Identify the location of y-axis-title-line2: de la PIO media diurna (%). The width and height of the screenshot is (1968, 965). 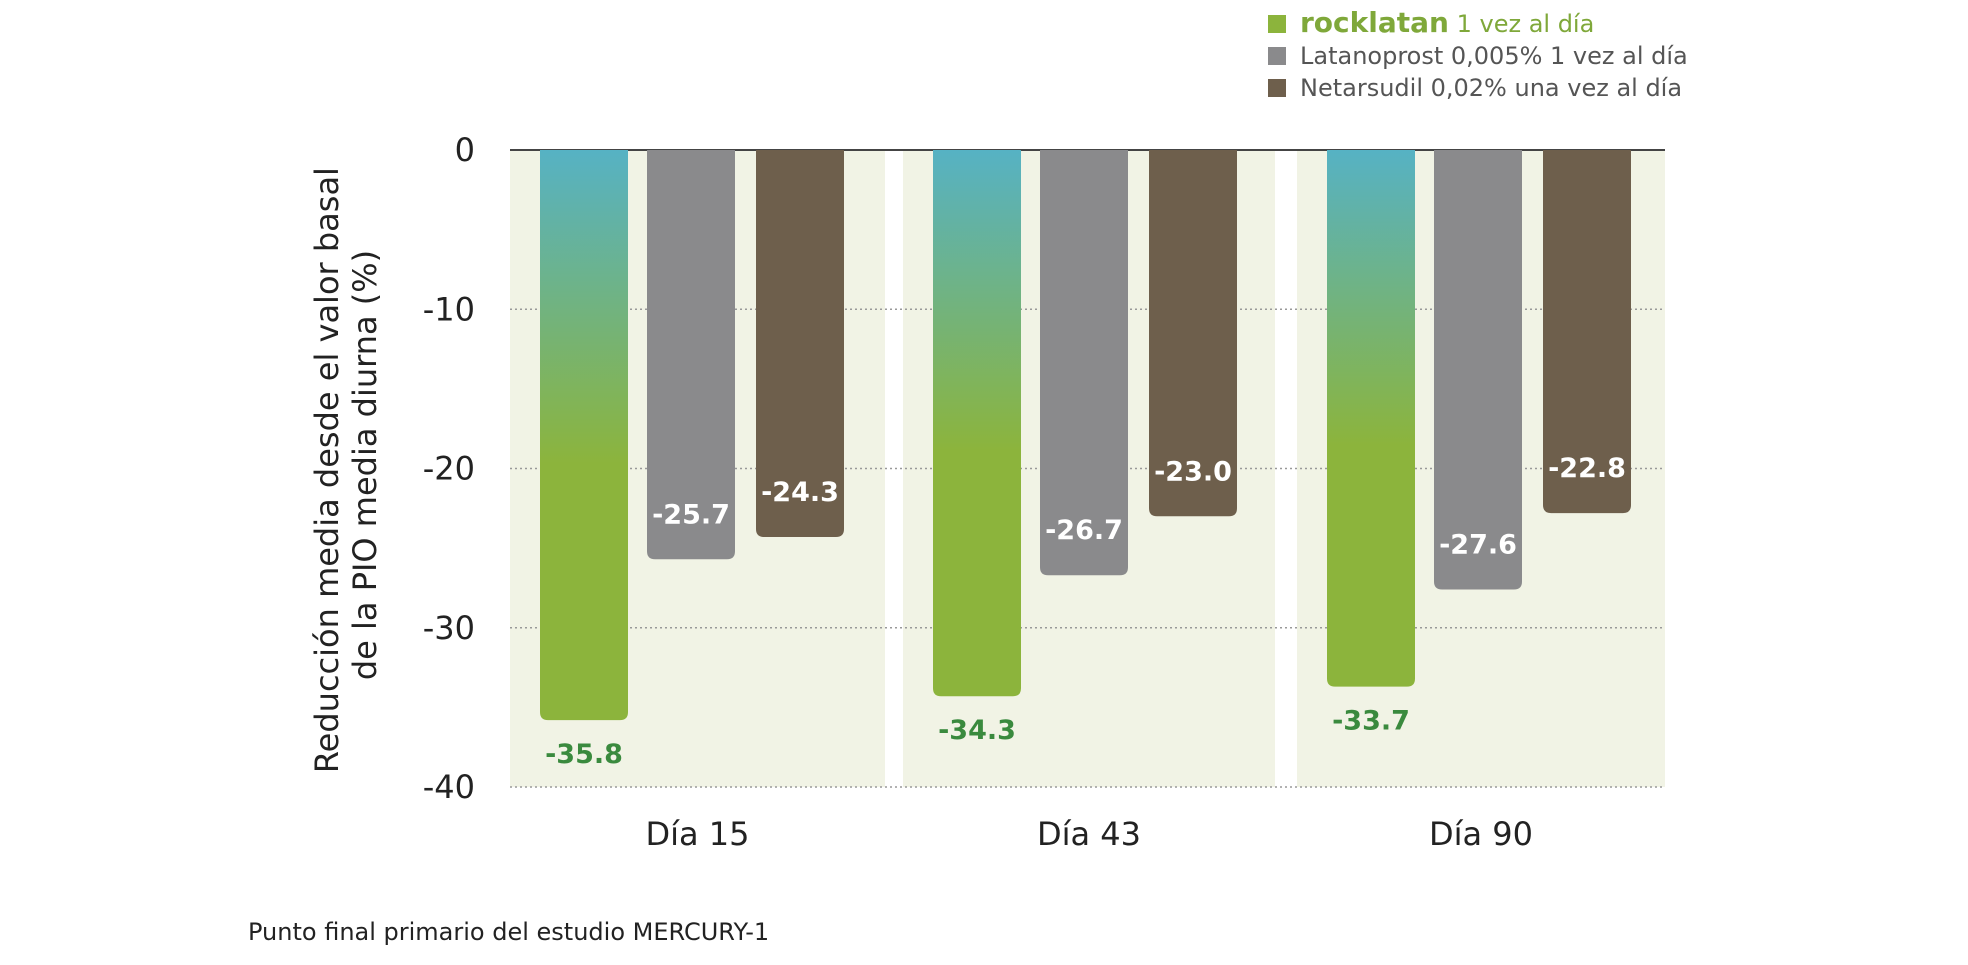
(365, 465).